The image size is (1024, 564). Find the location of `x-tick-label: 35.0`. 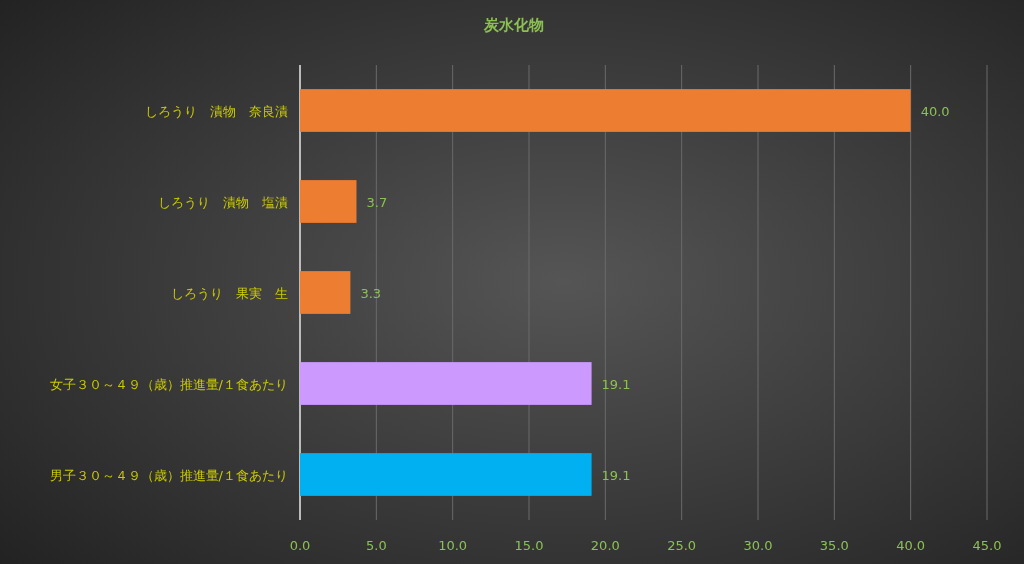

x-tick-label: 35.0 is located at coordinates (834, 545).